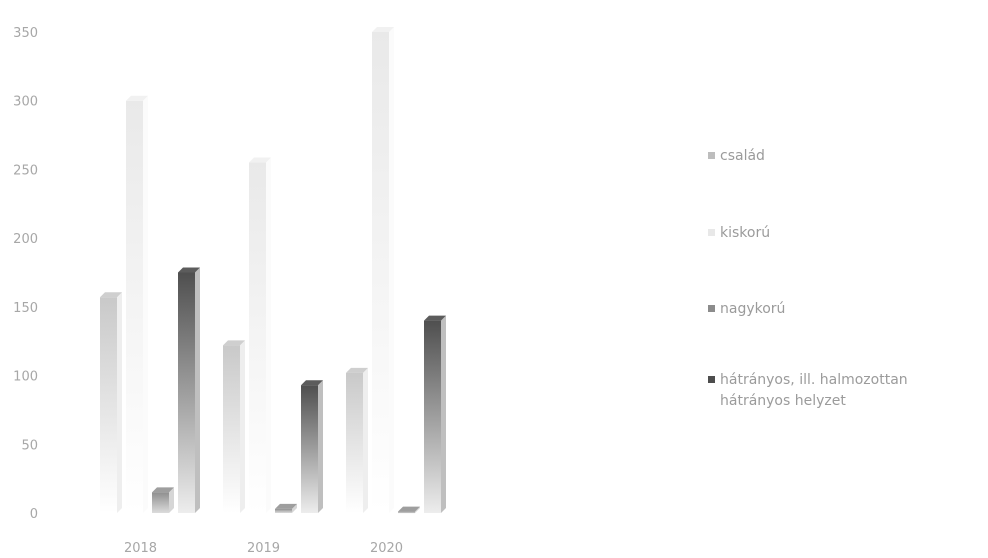 This screenshot has width=988, height=558. What do you see at coordinates (742, 156) in the screenshot?
I see `legend-label: család` at bounding box center [742, 156].